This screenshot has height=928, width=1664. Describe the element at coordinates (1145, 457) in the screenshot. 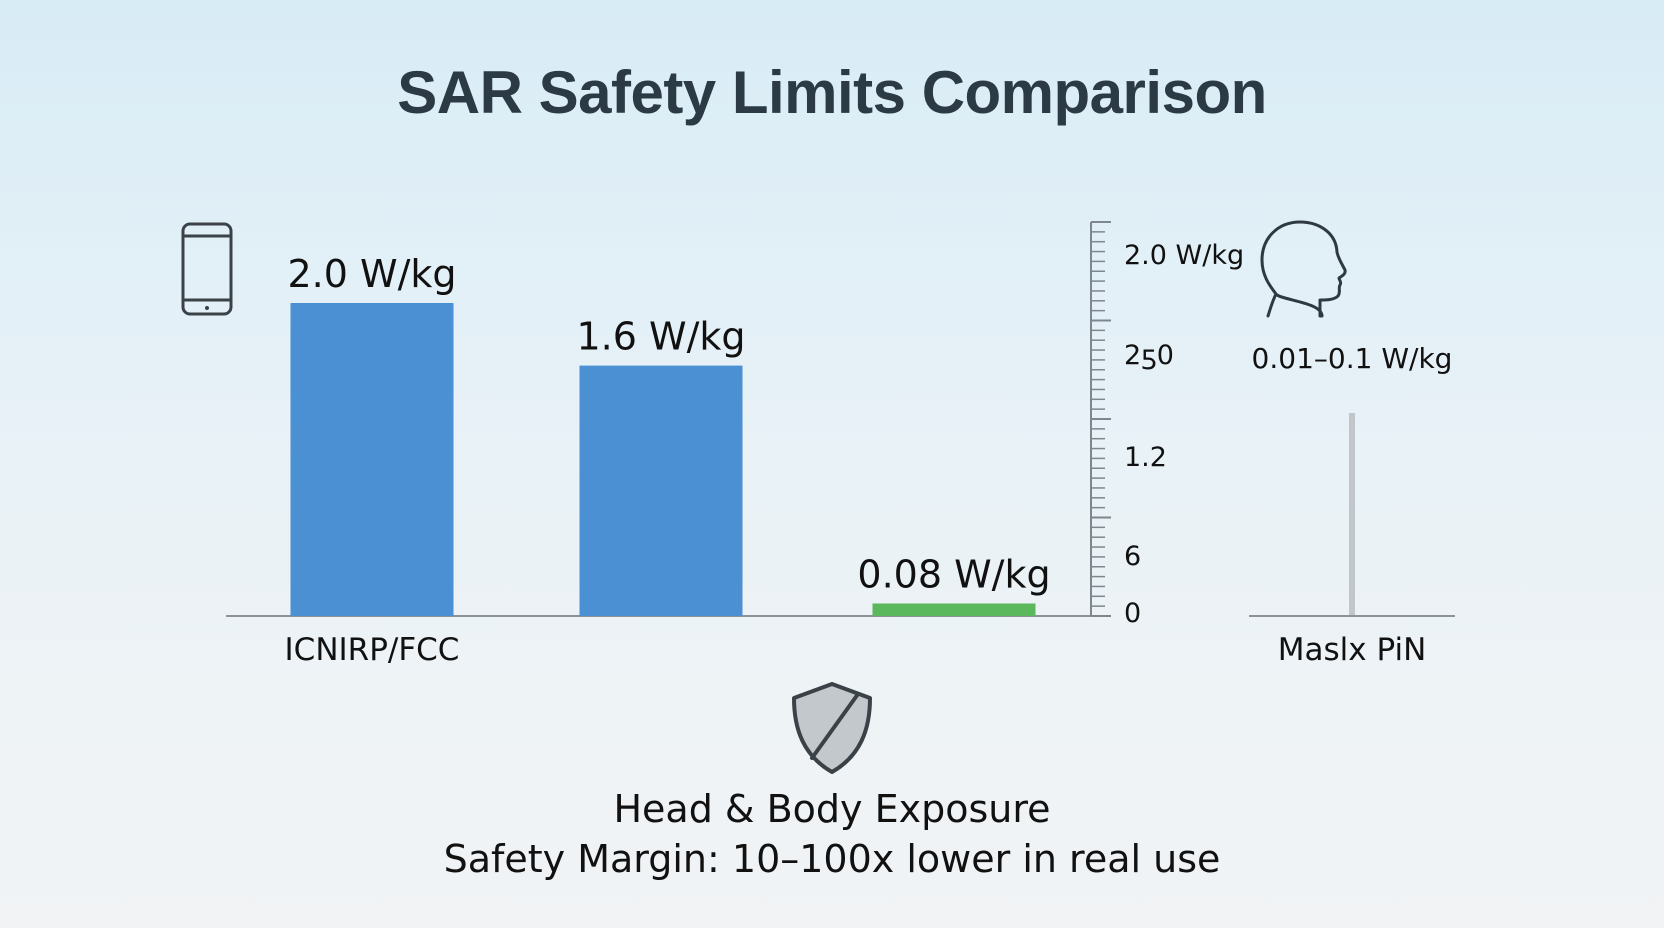

I see `axis-tick-label-1-2: 1.2` at that location.